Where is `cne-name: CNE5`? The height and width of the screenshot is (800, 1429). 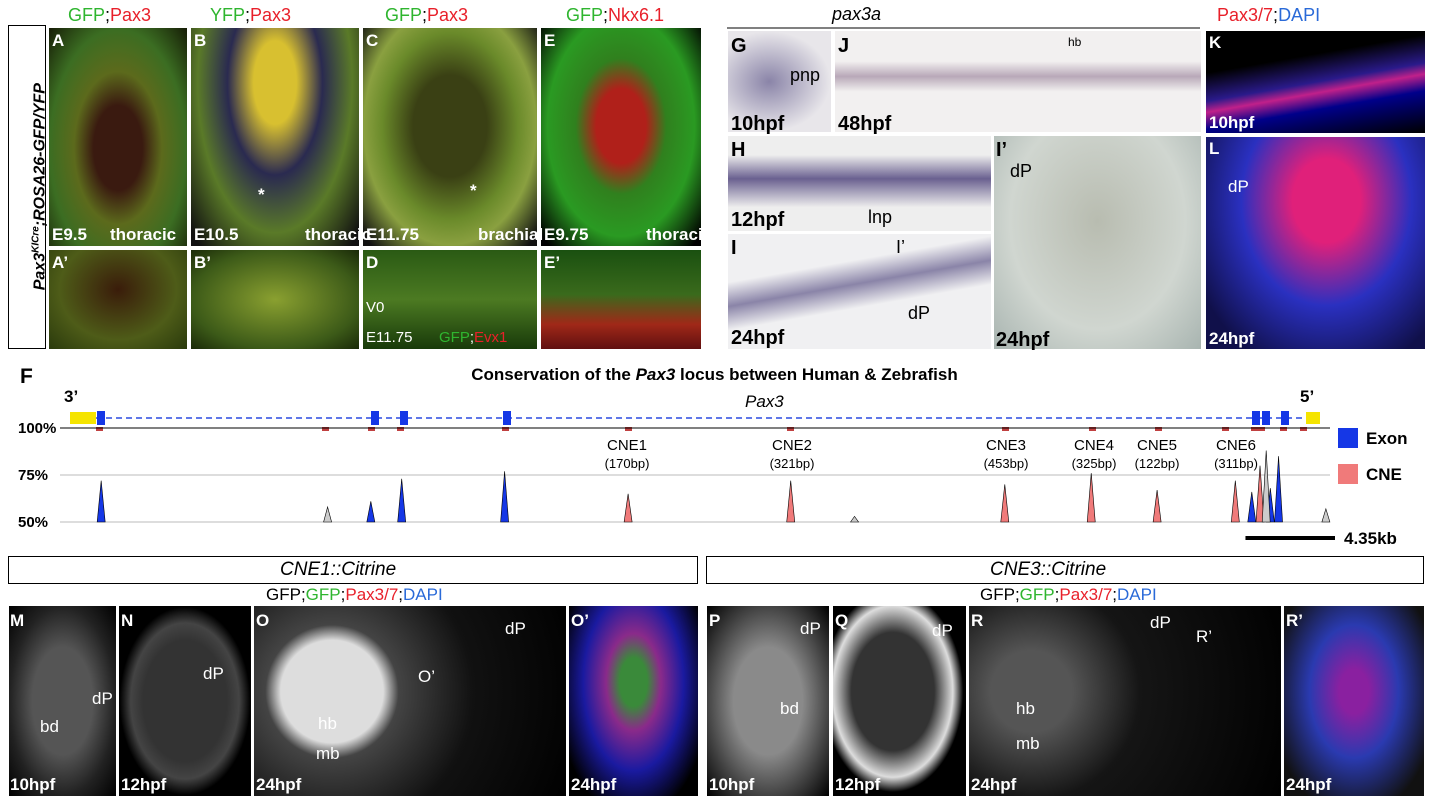
cne-name: CNE5 is located at coordinates (1157, 445).